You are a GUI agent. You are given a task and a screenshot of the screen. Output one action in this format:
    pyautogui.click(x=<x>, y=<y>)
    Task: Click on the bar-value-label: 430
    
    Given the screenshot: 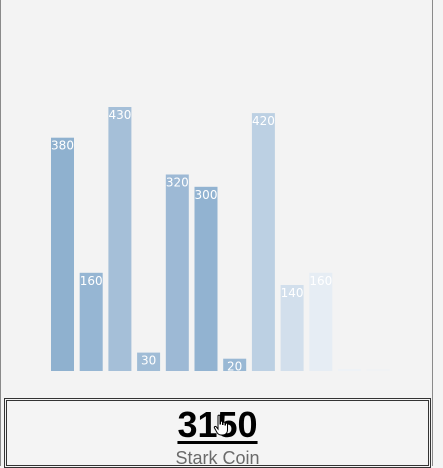 What is the action you would take?
    pyautogui.click(x=119, y=115)
    